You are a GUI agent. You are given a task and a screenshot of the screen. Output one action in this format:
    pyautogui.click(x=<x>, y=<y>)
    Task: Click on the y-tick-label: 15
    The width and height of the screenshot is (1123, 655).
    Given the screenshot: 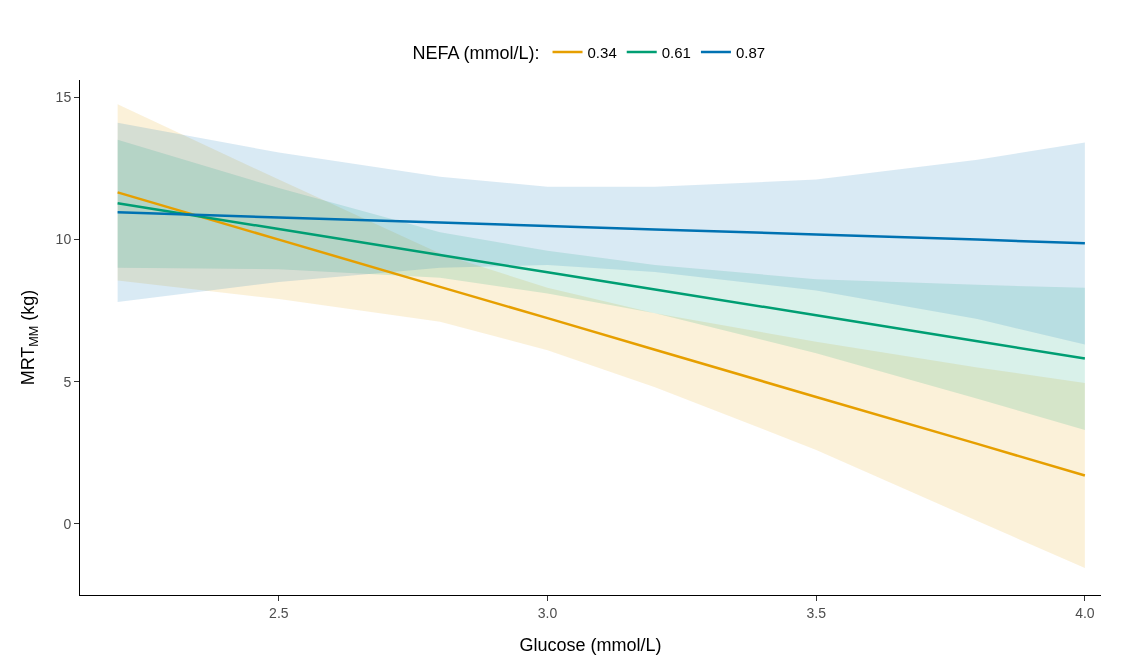 What is the action you would take?
    pyautogui.click(x=63, y=96)
    